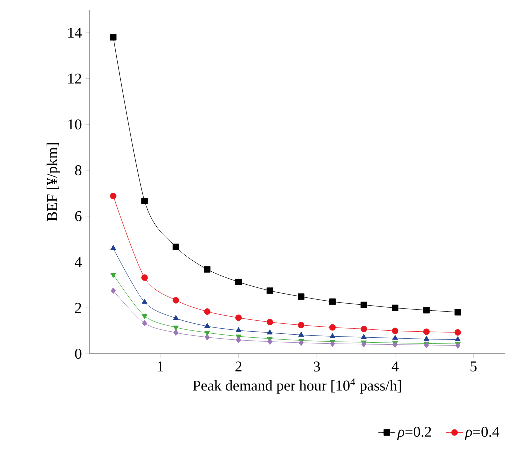  What do you see at coordinates (78, 308) in the screenshot?
I see `y-tick-label: 2` at bounding box center [78, 308].